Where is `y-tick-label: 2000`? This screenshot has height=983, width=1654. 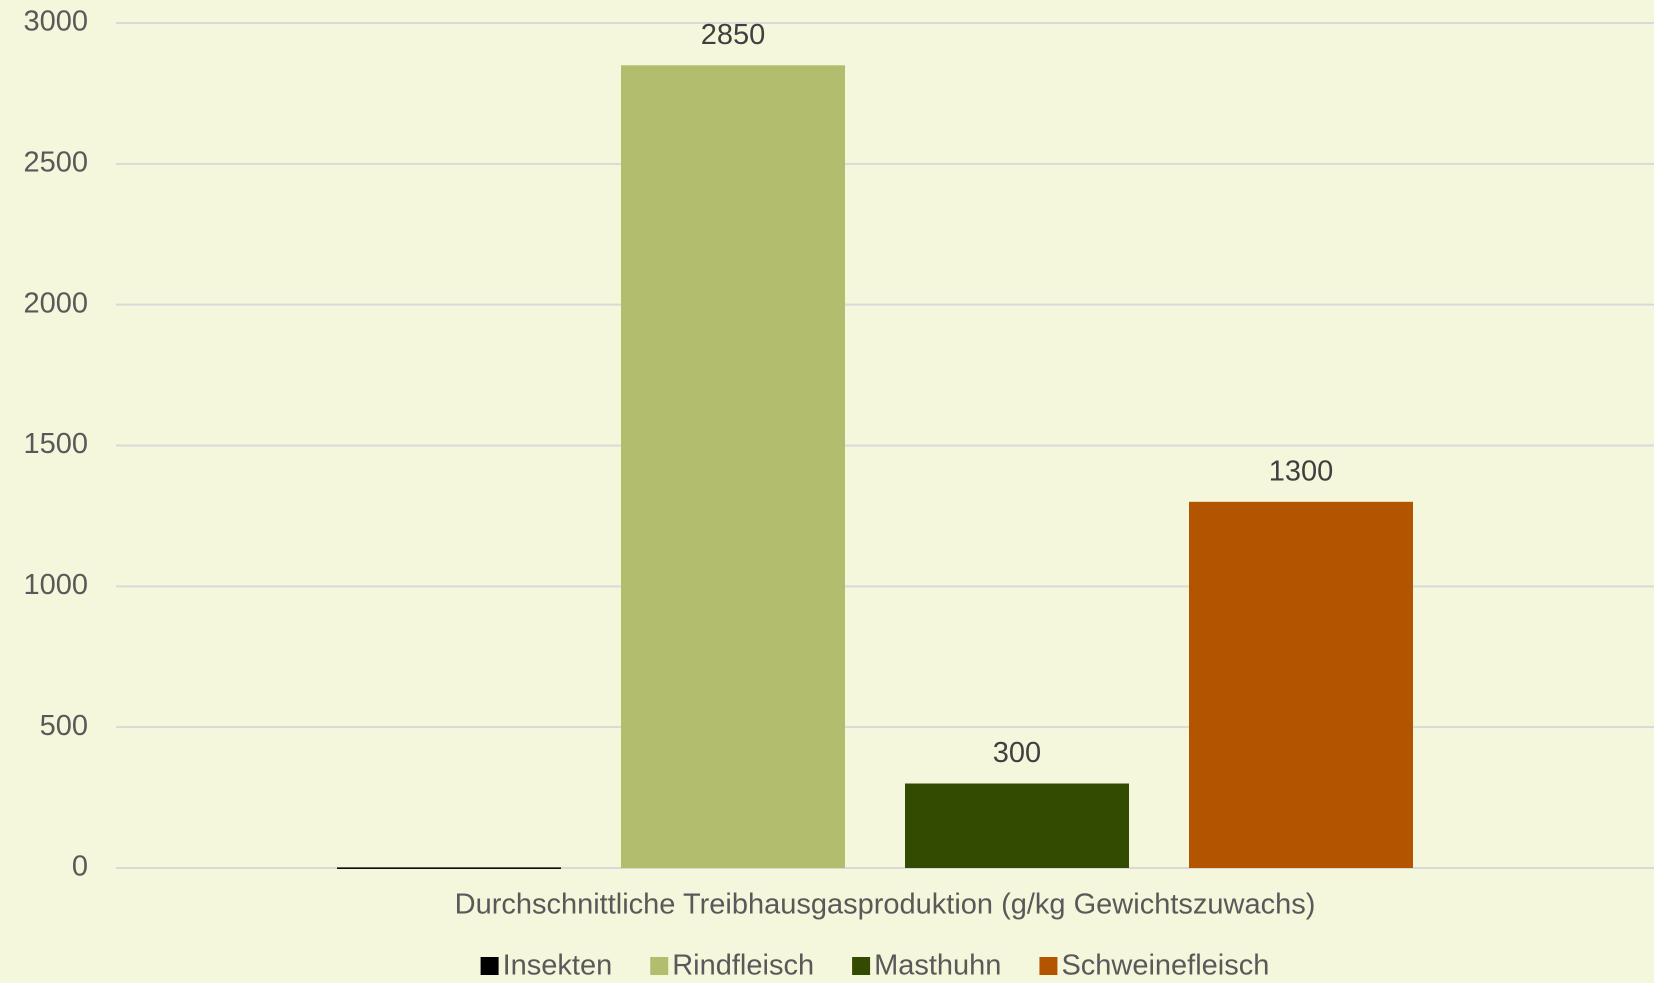 y-tick-label: 2000 is located at coordinates (55, 303).